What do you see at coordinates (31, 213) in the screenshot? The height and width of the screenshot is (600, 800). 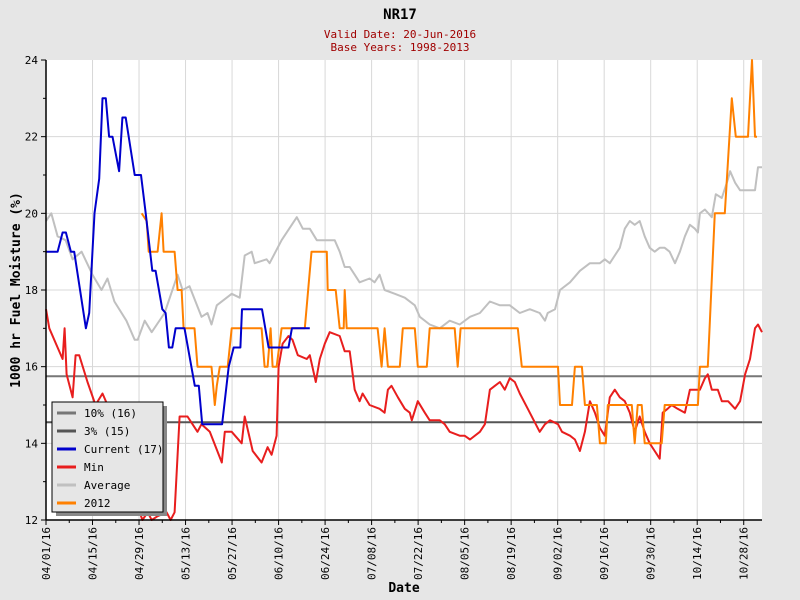 I see `y-tick-label: 20` at bounding box center [31, 213].